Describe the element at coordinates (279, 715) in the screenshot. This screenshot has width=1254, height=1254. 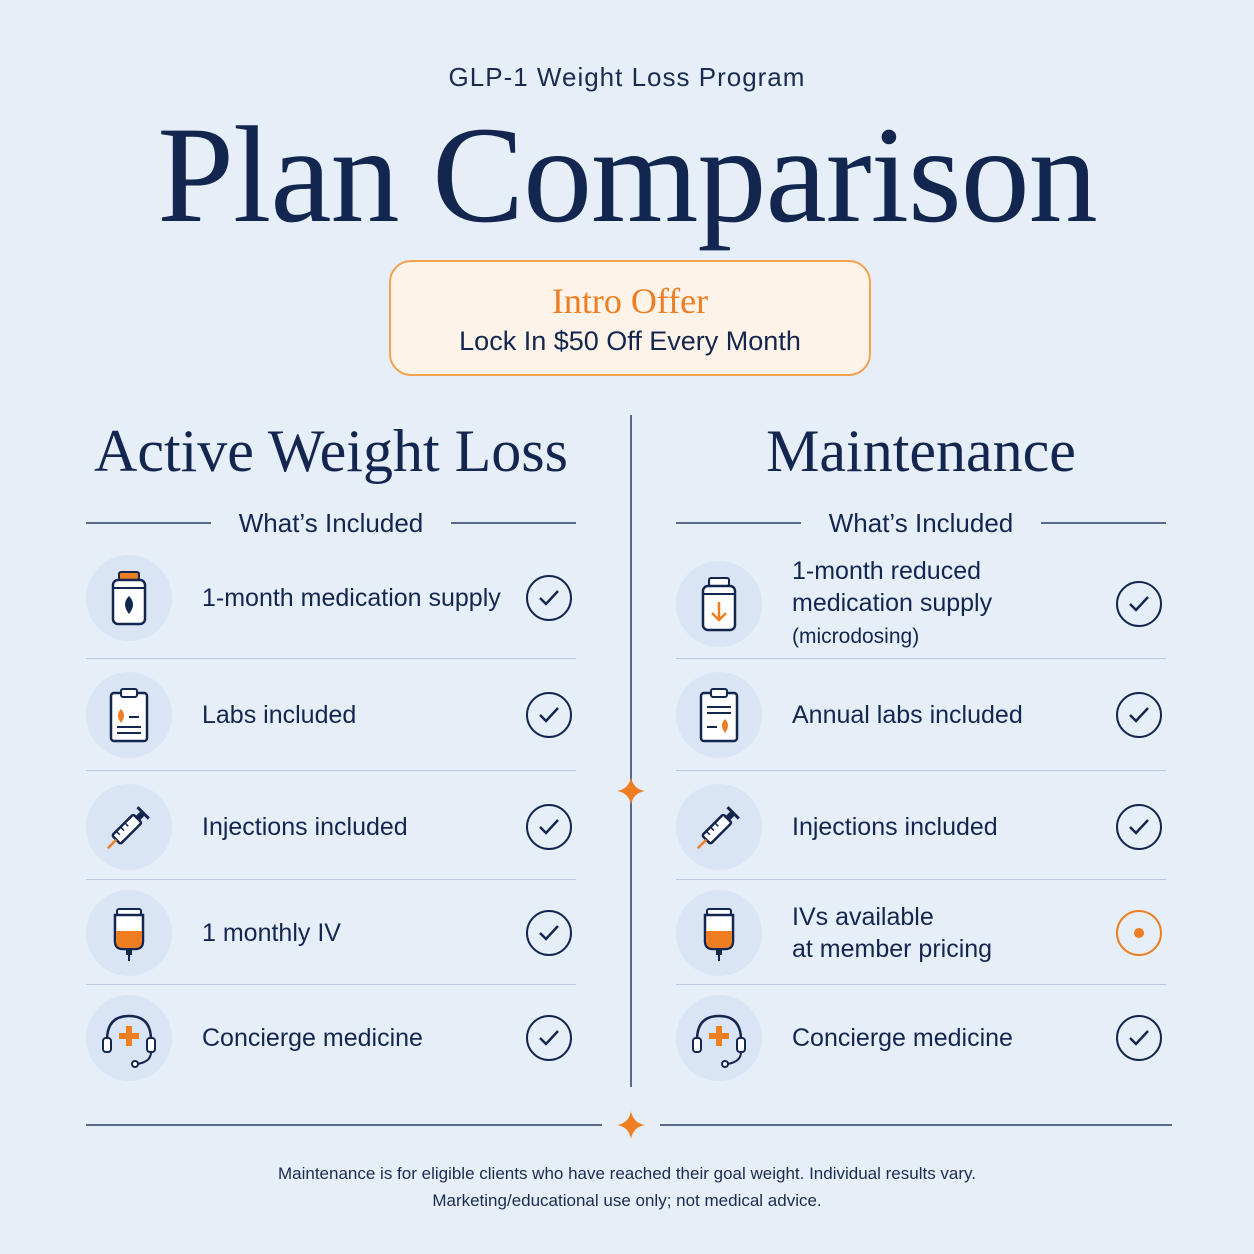
I see `item-label: Labs included` at that location.